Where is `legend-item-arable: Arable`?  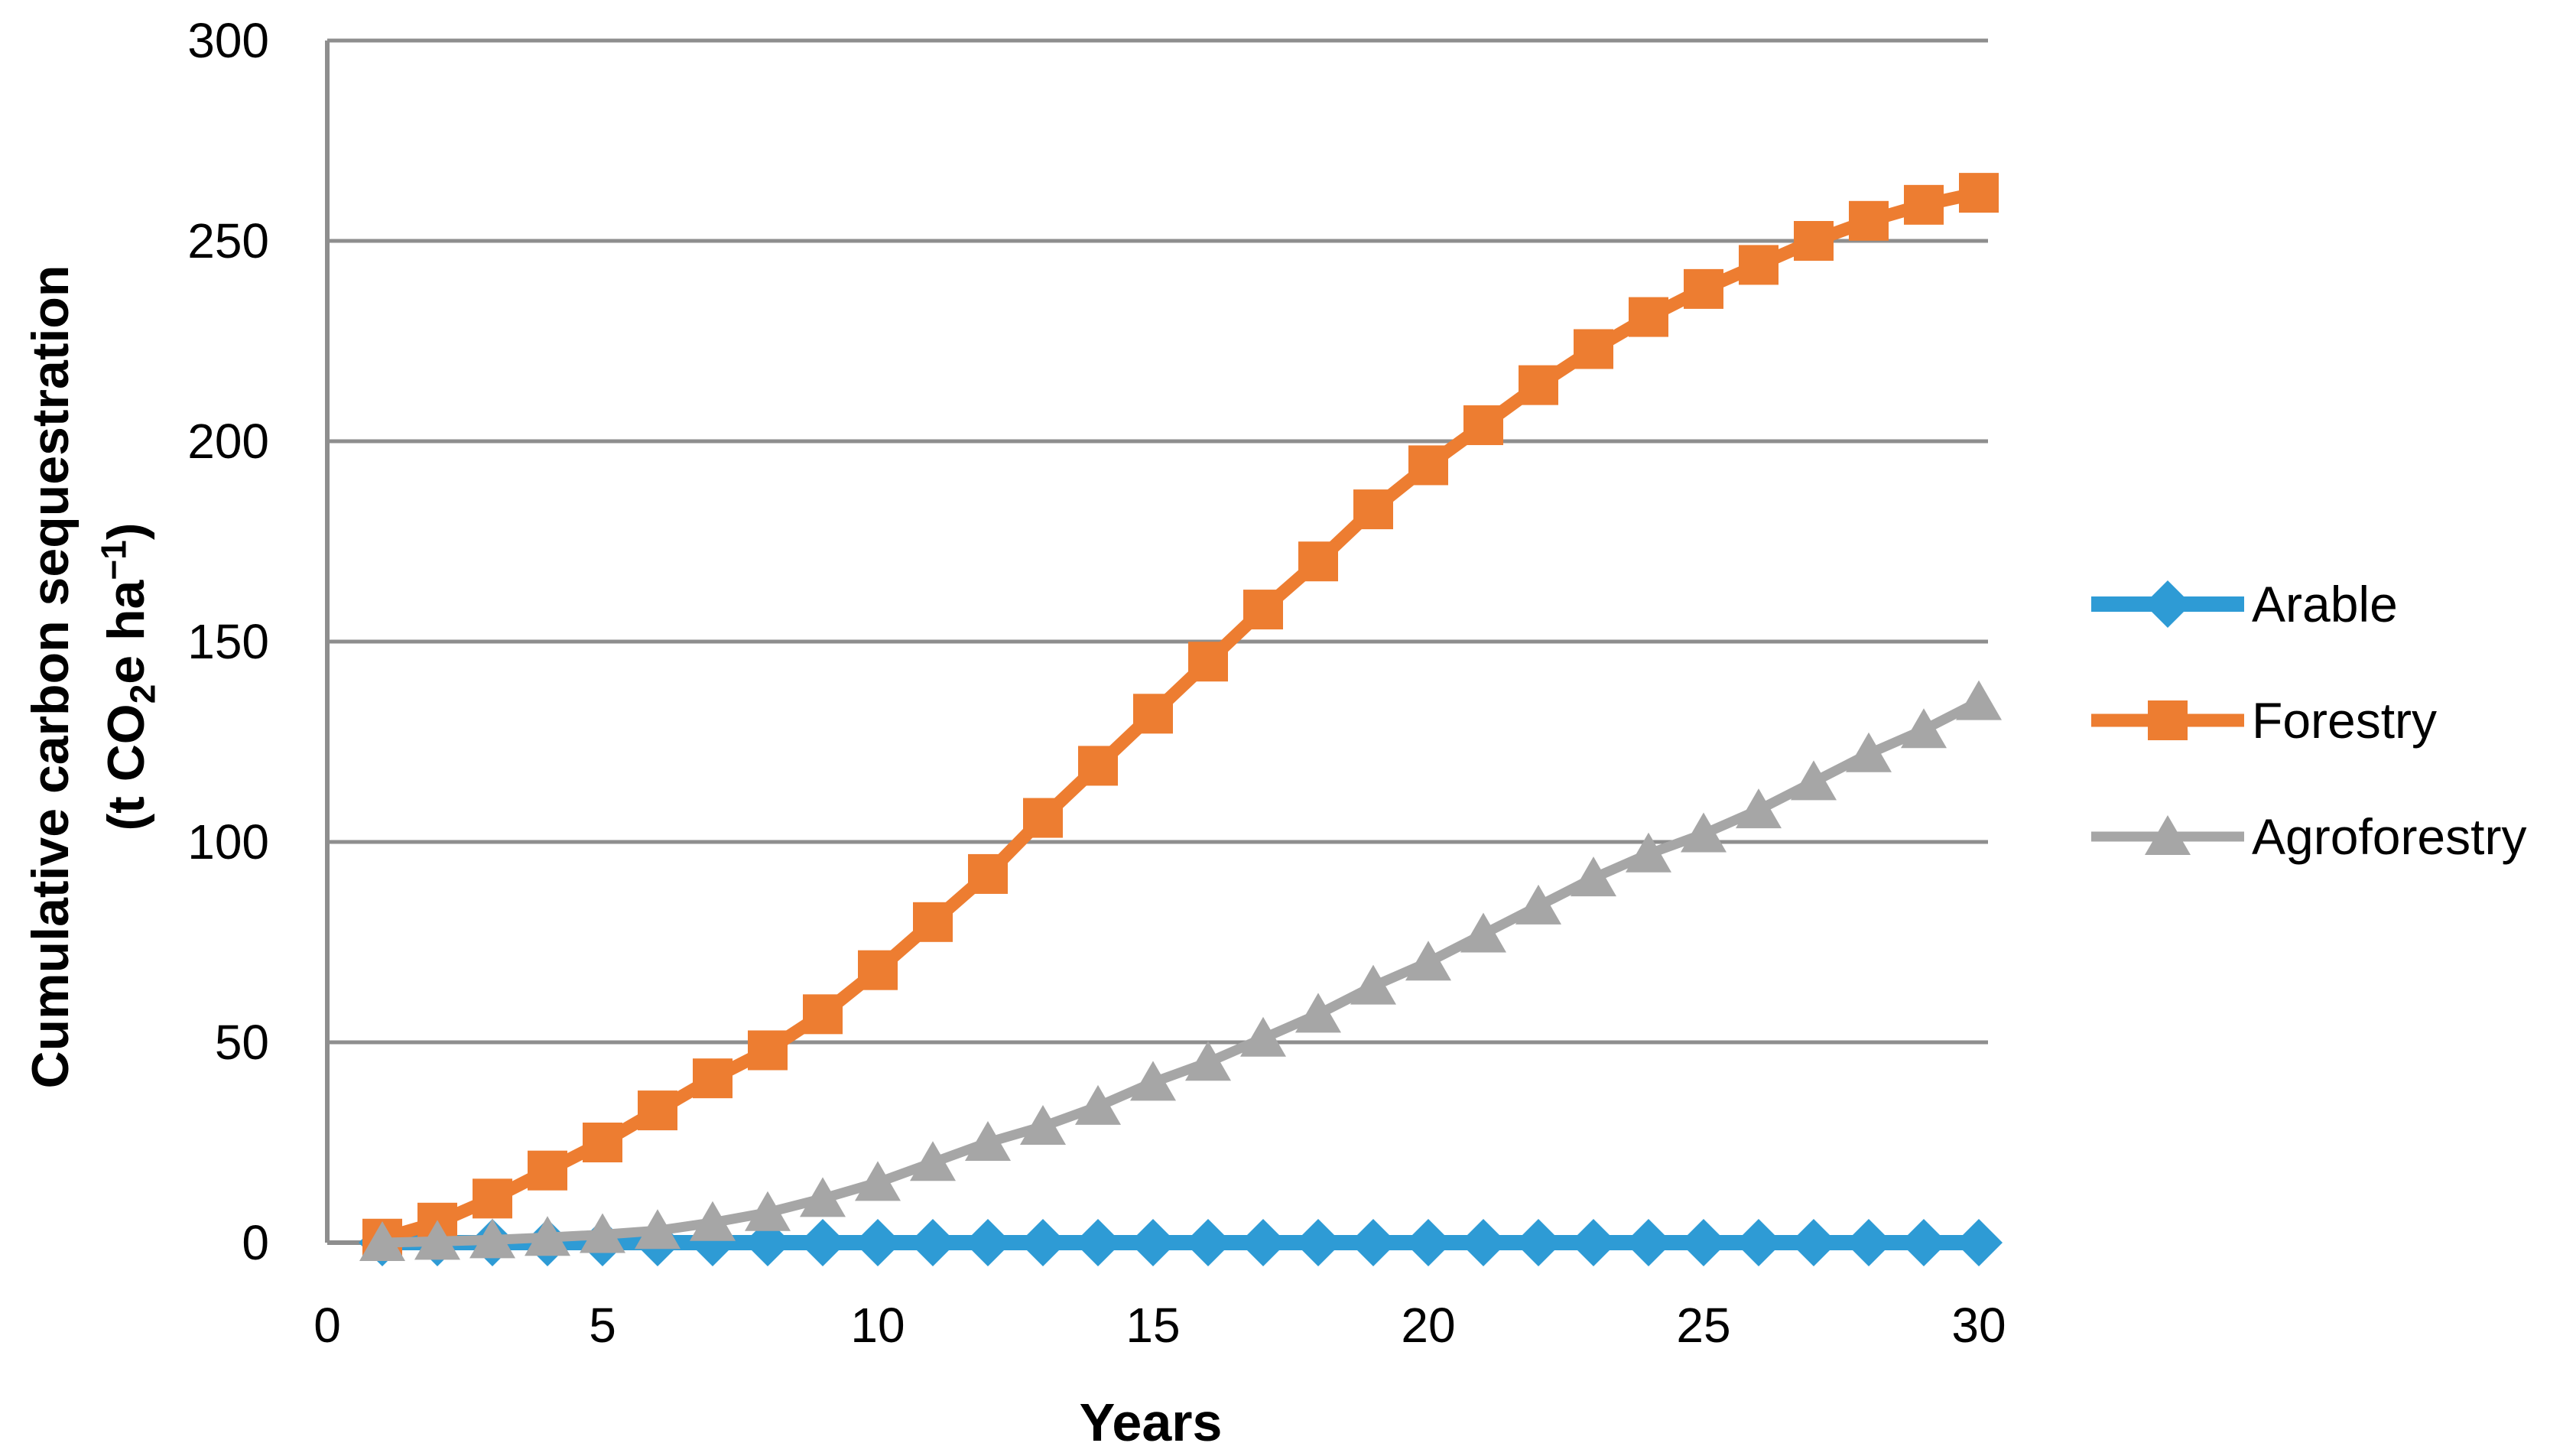 legend-item-arable: Arable is located at coordinates (2332, 604).